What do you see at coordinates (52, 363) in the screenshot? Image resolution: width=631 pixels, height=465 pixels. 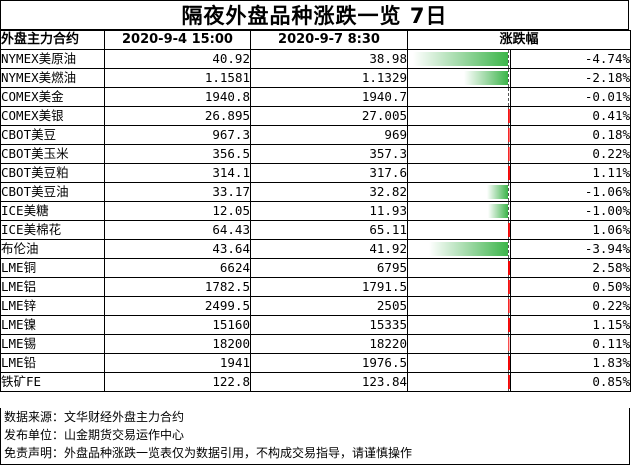 I see `contract-name: LME铅` at bounding box center [52, 363].